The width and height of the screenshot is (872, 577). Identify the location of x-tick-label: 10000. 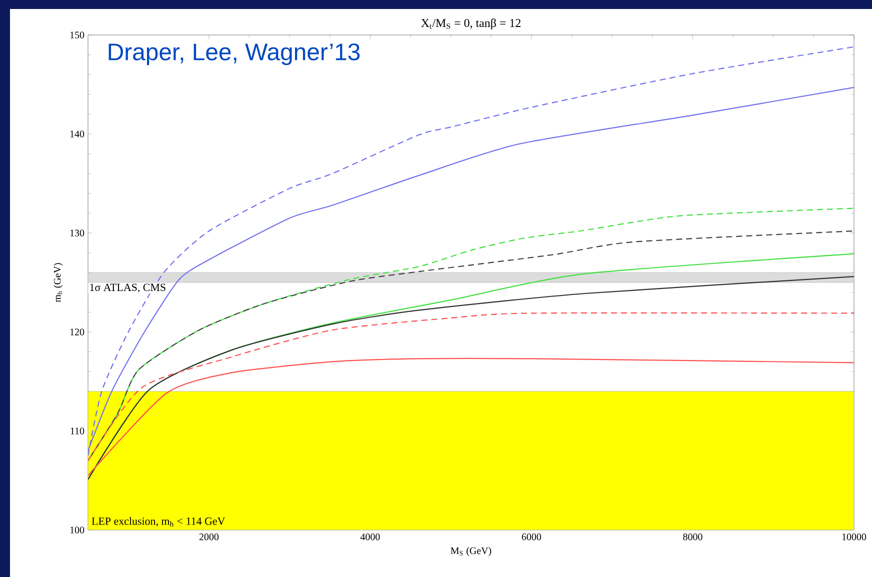
(854, 537).